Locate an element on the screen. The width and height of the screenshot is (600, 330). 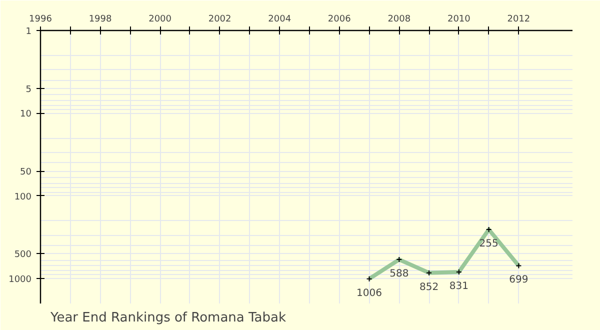
x-tick-label: 2012 is located at coordinates (518, 19).